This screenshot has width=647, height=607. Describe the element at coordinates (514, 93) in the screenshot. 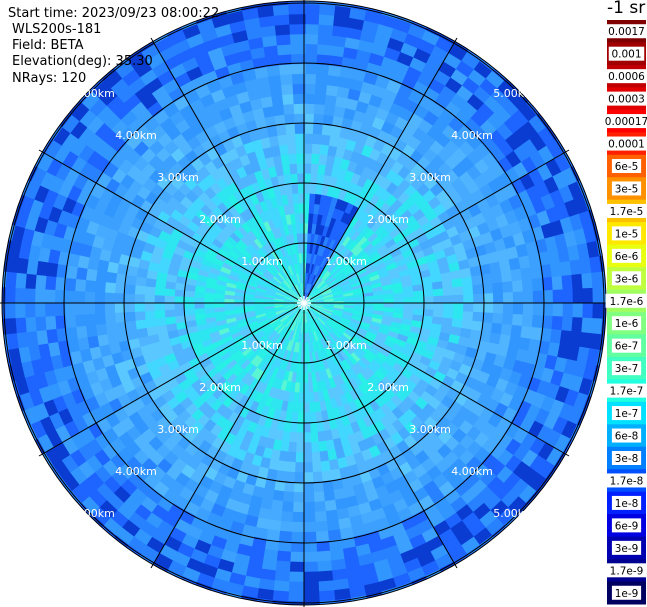

I see `range-ring-label: 5.00km` at that location.